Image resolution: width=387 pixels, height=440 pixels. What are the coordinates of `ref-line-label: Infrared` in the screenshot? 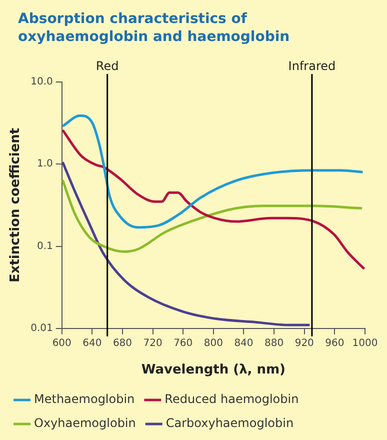 It's located at (312, 66).